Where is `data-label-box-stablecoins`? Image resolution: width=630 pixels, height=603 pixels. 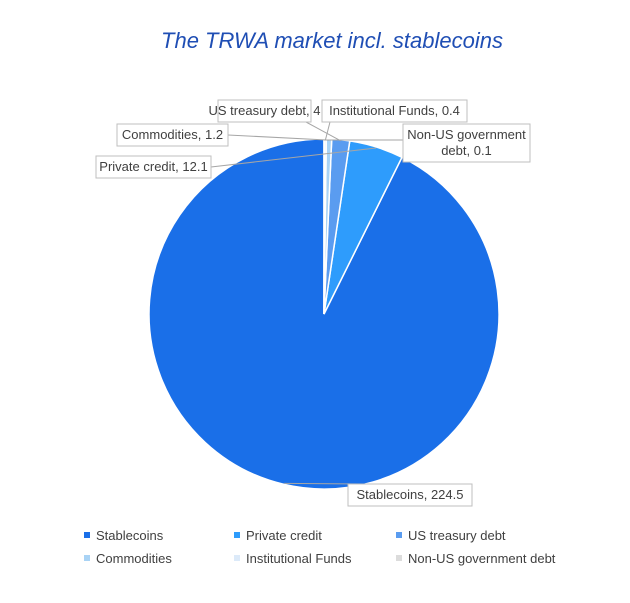 data-label-box-stablecoins is located at coordinates (410, 495).